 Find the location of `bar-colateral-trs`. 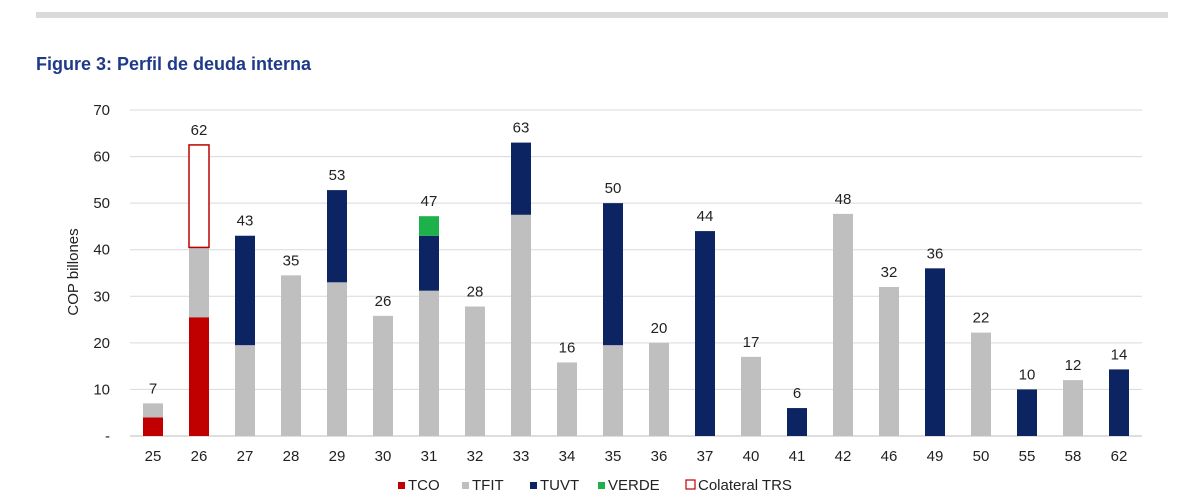

bar-colateral-trs is located at coordinates (199, 196).